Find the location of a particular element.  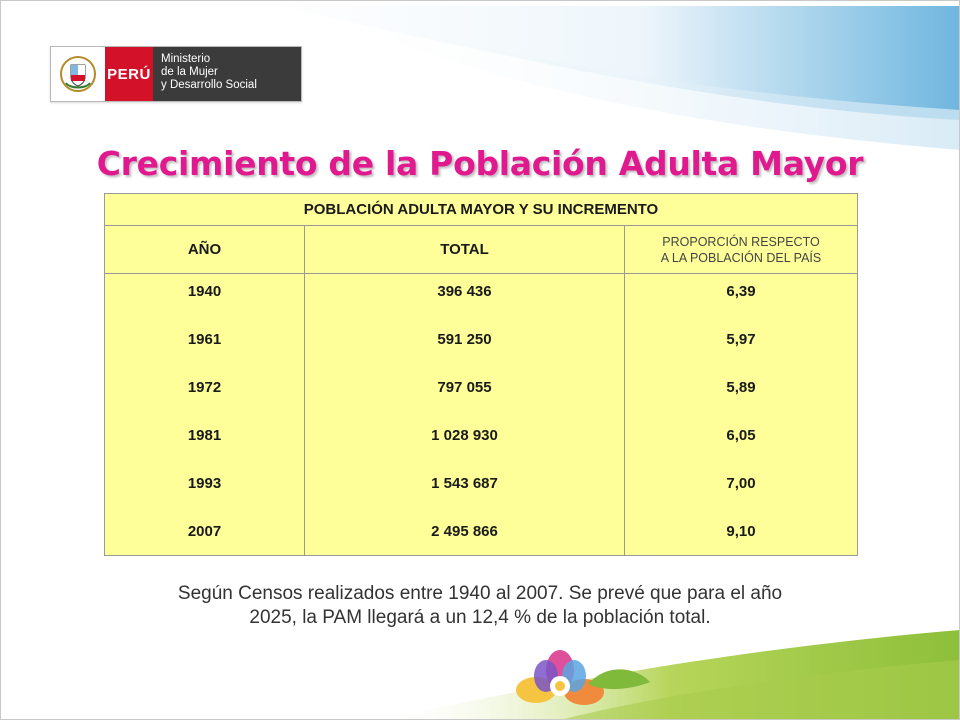

total-cell: 1 028 930 is located at coordinates (464, 435).